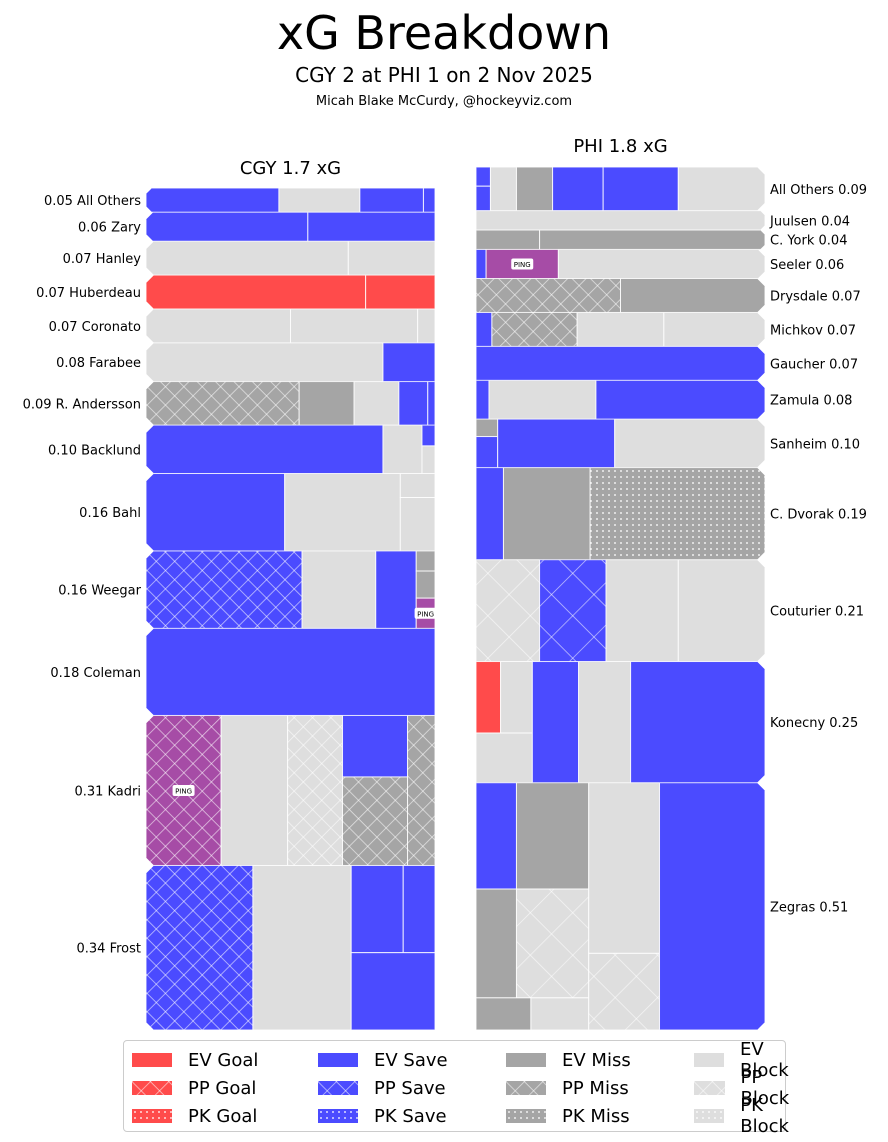 The width and height of the screenshot is (888, 1142). I want to click on legend-item: PP Miss, so click(567, 1088).